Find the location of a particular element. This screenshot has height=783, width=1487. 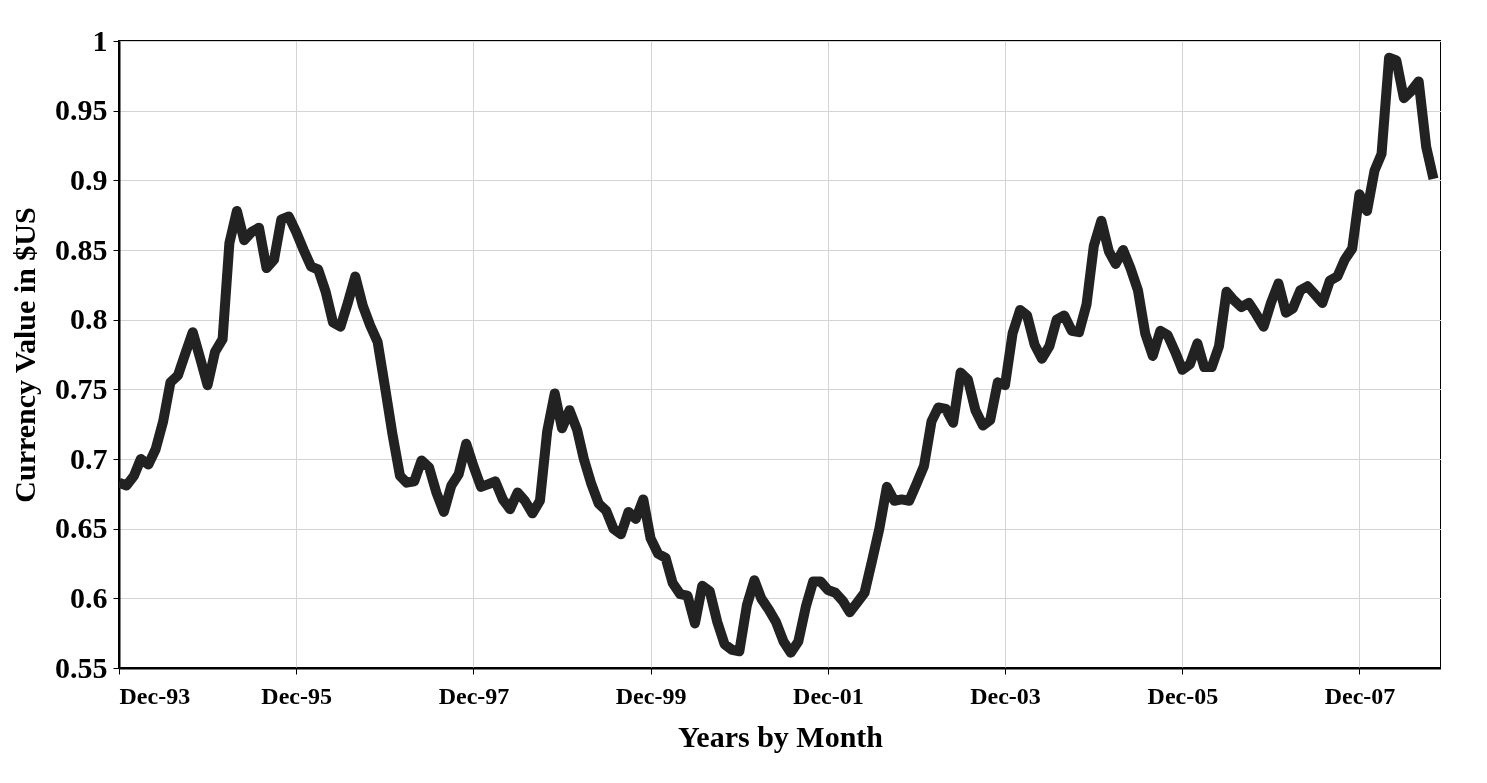

x-tick-label: Dec-03 is located at coordinates (1005, 695).